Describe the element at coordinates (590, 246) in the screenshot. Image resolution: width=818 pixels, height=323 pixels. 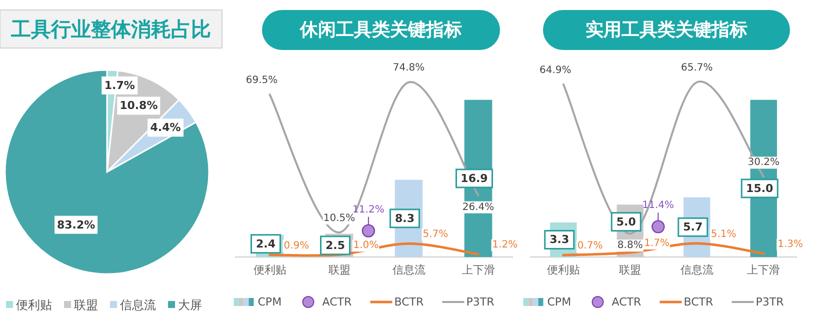
I see `data-label: 0.7%` at that location.